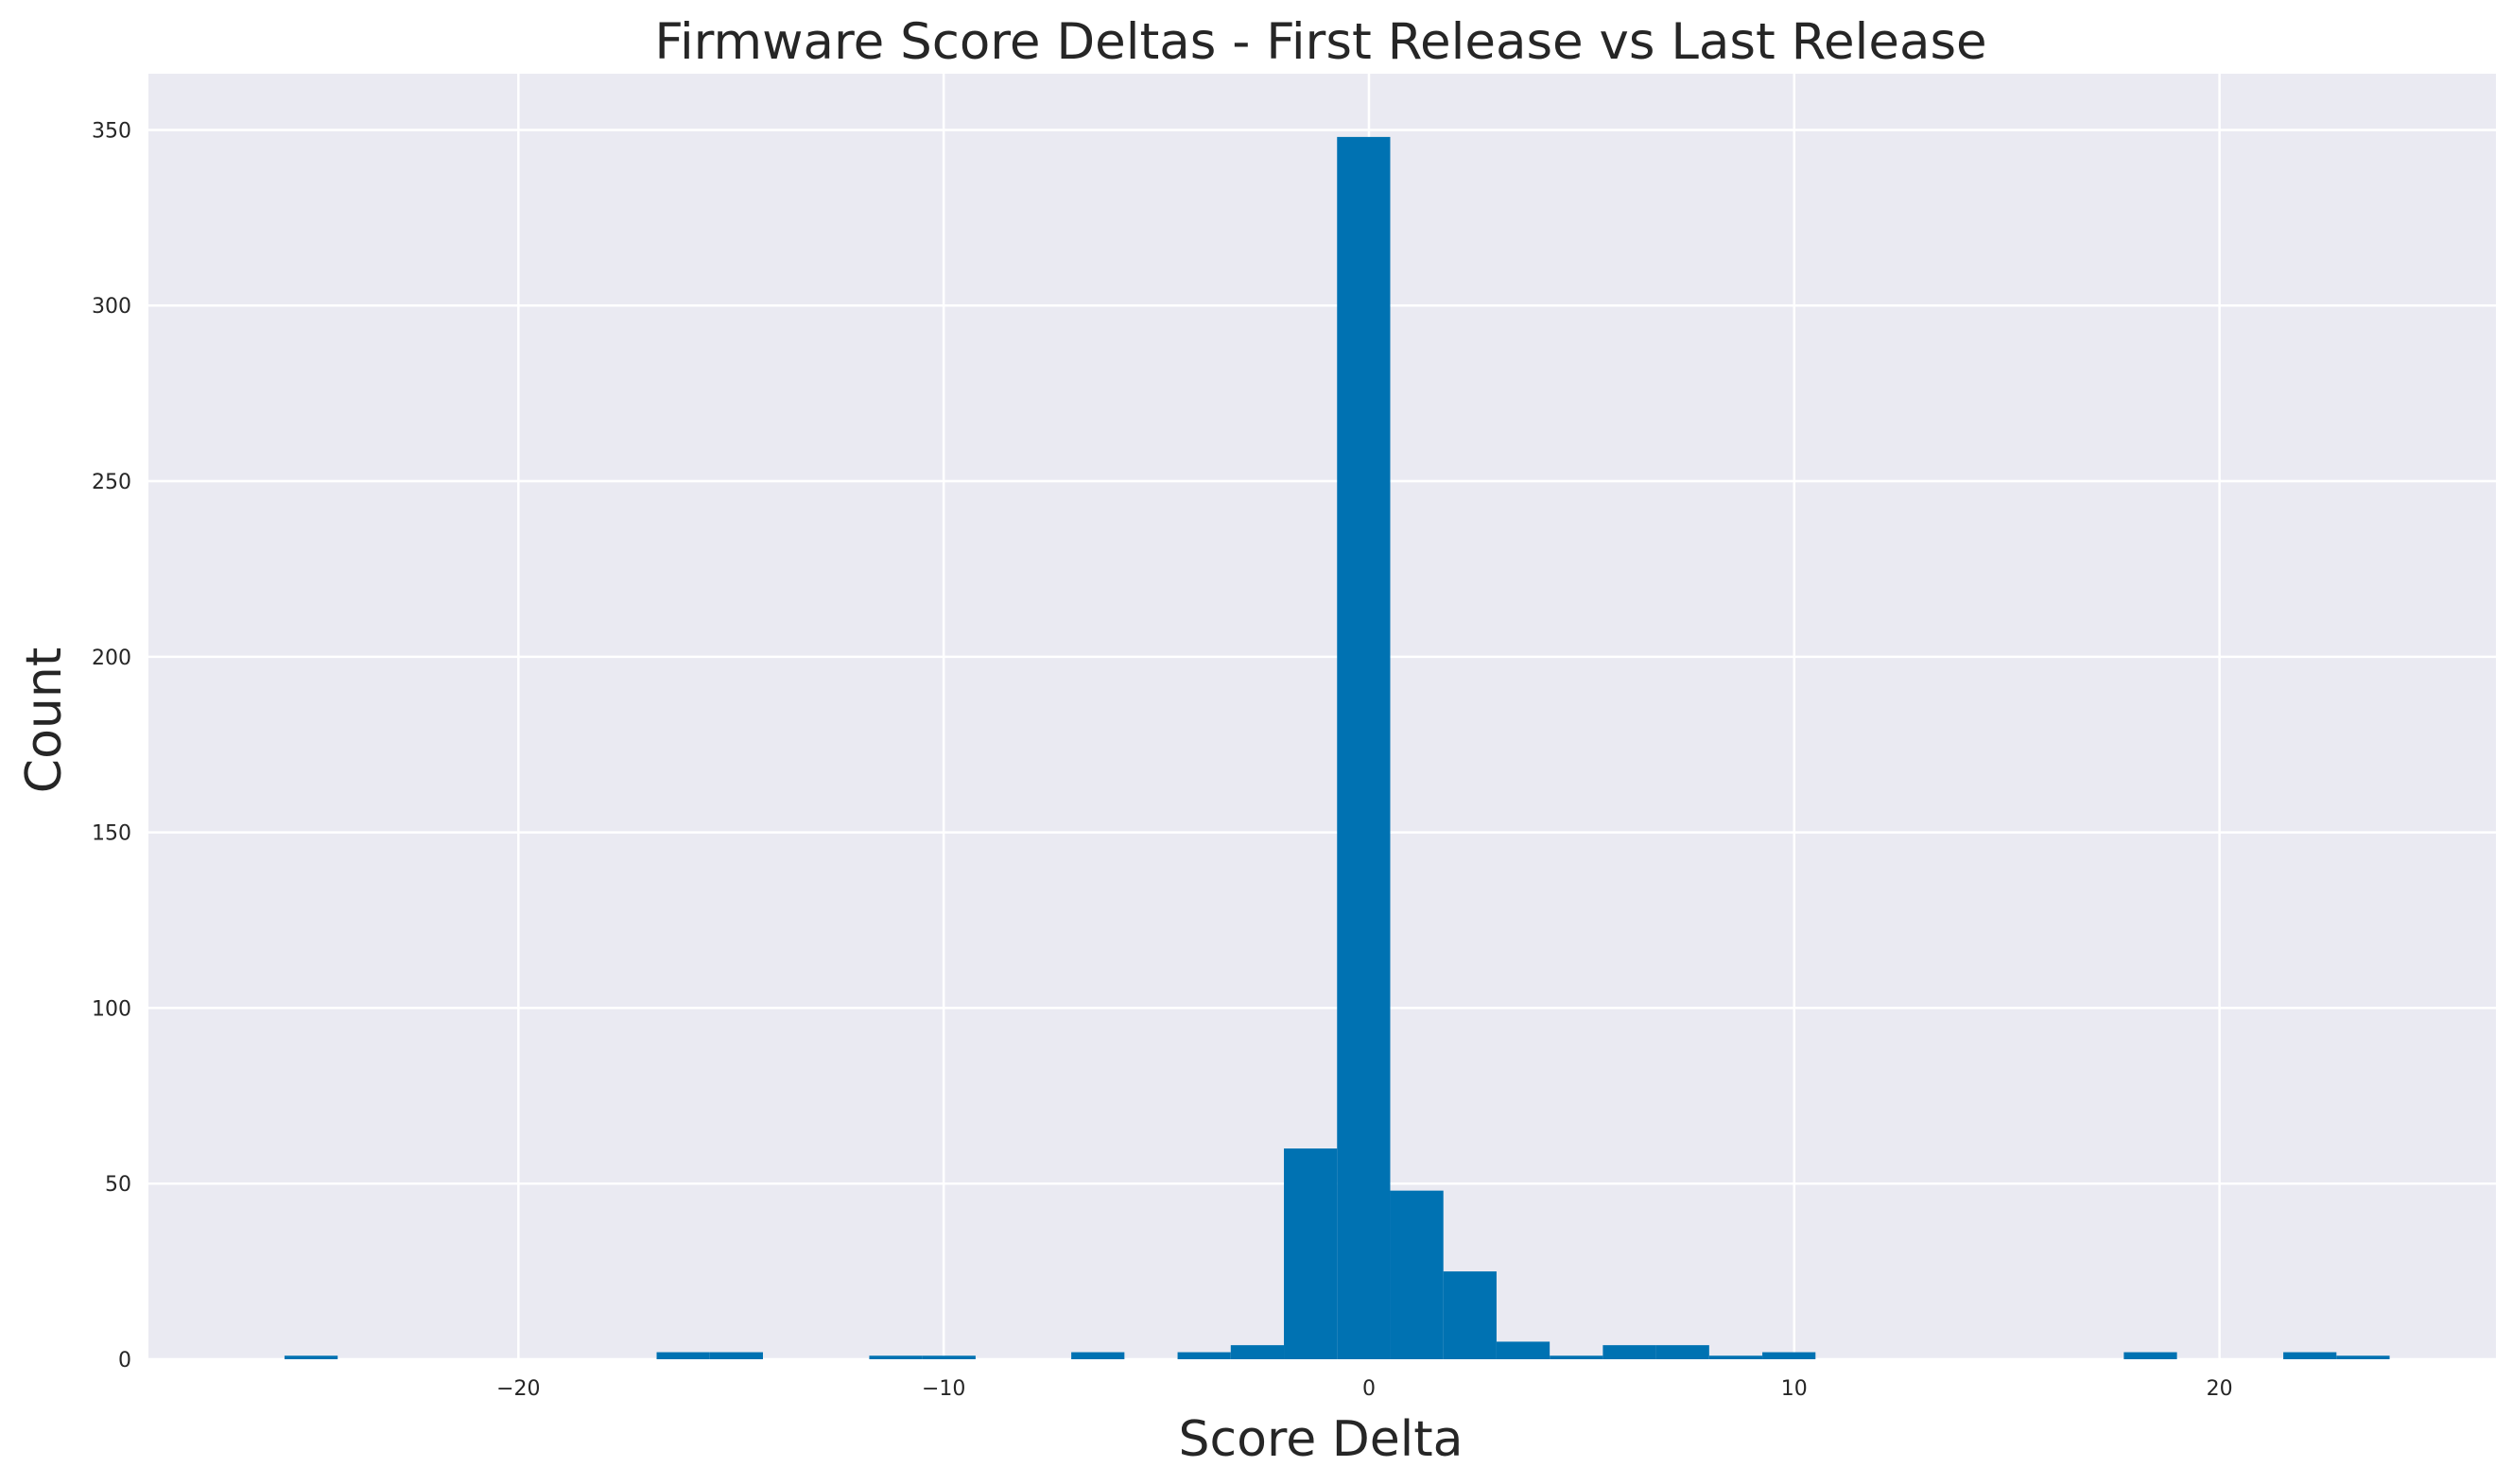 This screenshot has height=1484, width=2512. Describe the element at coordinates (111, 745) in the screenshot. I see `y-tick-labels: 0 50 100 150 200 250 300 350` at that location.